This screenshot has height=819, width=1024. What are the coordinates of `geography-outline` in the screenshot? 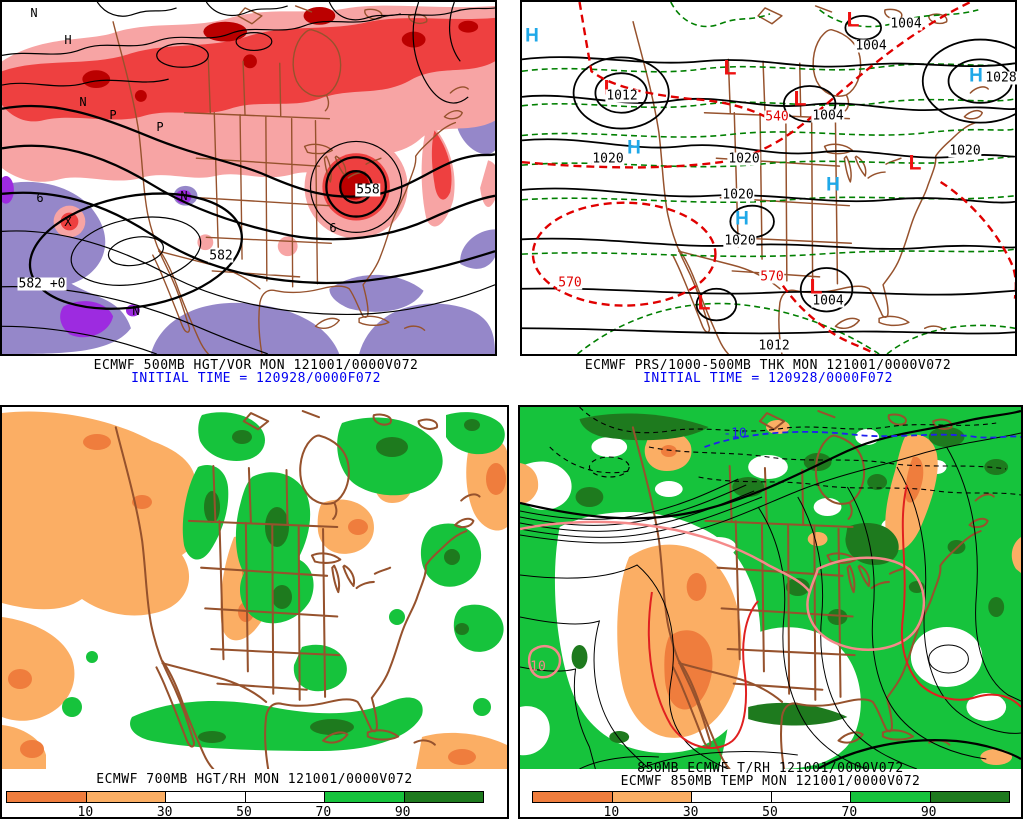 It's located at (810, 179).